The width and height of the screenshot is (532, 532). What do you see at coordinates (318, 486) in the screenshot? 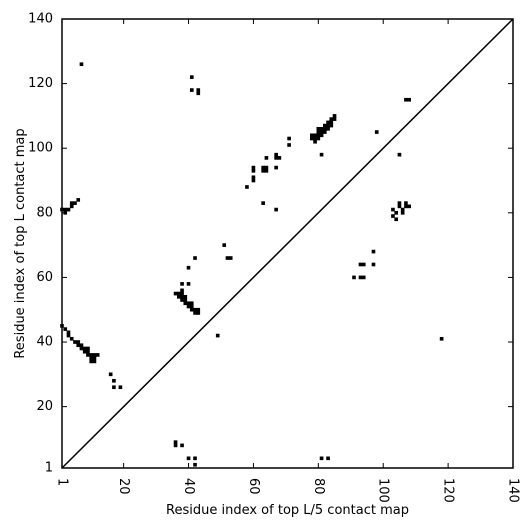
I see `x-tick-label: 80` at bounding box center [318, 486].